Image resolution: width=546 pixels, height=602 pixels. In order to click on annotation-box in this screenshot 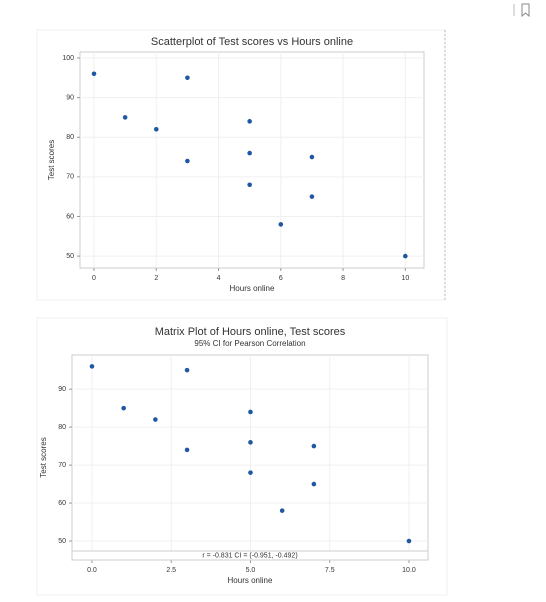, I will do `click(250, 555)`.